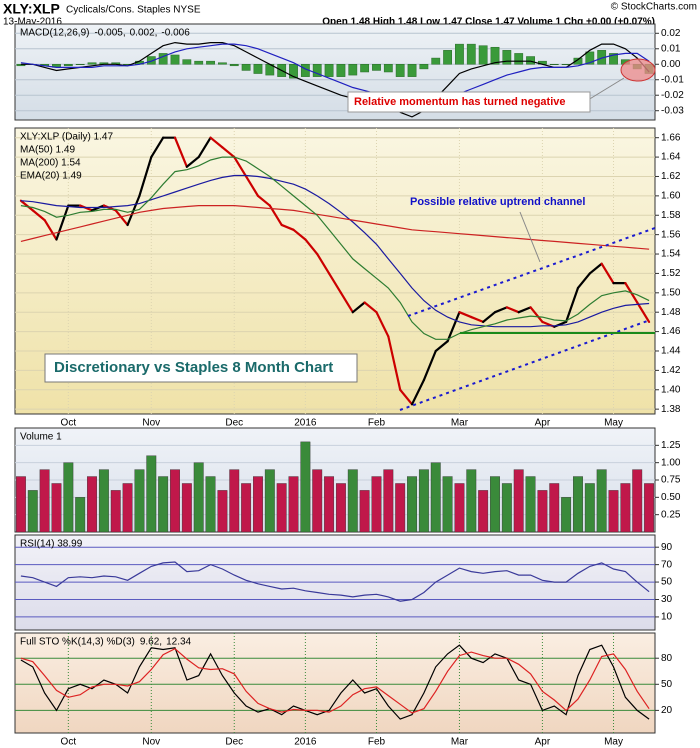  I want to click on channel-upper, so click(531, 272).